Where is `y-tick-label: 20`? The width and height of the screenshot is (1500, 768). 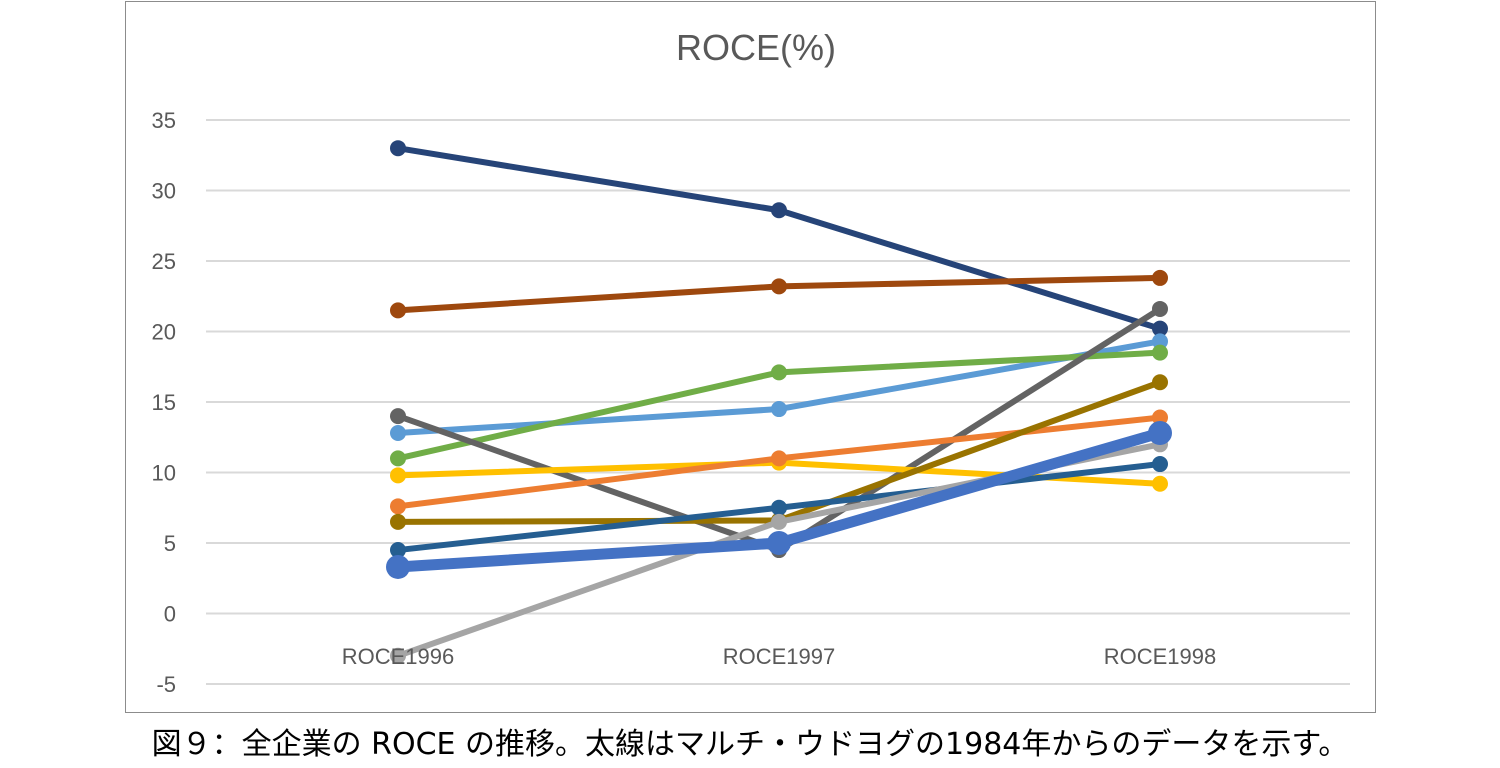 y-tick-label: 20 is located at coordinates (164, 332).